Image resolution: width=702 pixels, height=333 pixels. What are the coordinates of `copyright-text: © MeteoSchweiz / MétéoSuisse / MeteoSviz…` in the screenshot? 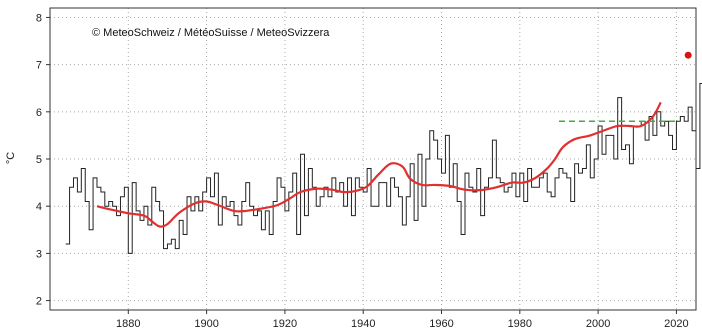 It's located at (211, 33).